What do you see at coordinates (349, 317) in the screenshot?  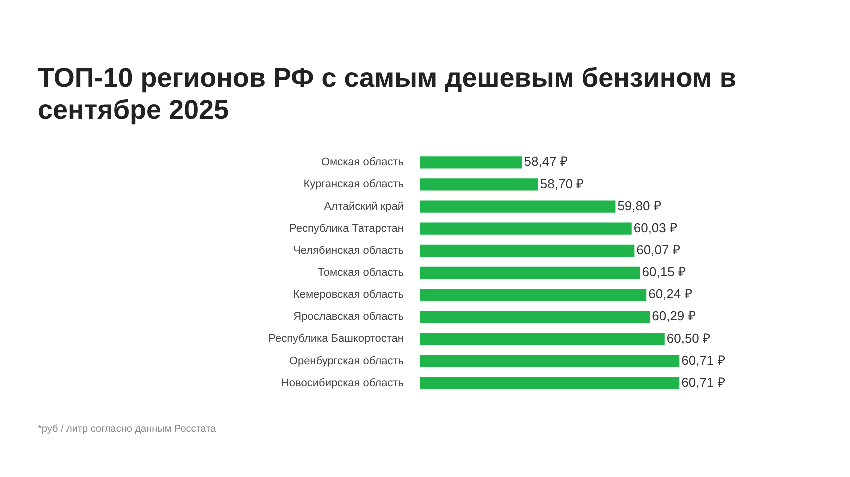 I see `y-tick-label: Ярославская область` at bounding box center [349, 317].